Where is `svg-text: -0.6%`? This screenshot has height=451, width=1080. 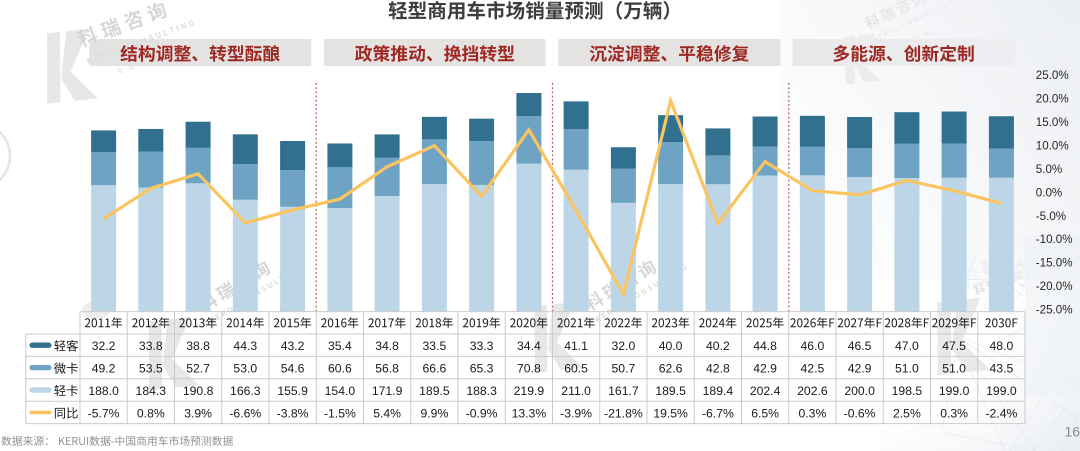 svg-text: -0.6% is located at coordinates (860, 413).